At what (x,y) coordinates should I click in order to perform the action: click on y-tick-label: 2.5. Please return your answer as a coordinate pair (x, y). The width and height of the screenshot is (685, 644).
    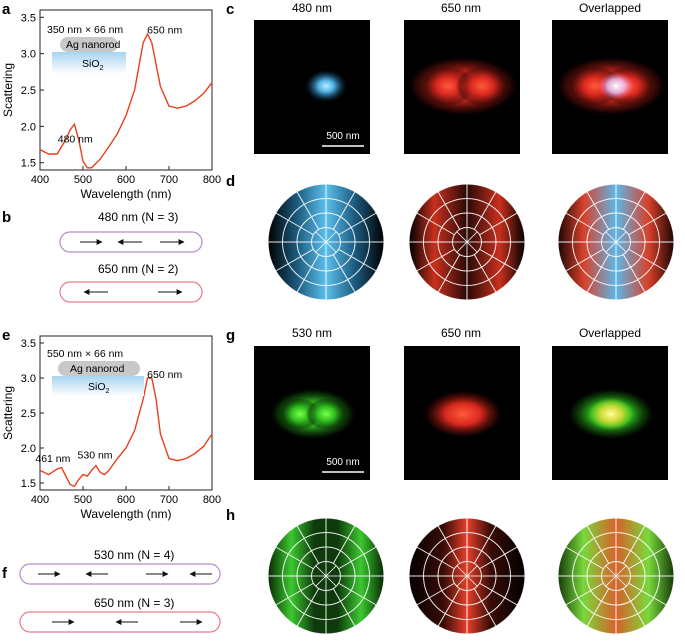
    Looking at the image, I should click on (28, 91).